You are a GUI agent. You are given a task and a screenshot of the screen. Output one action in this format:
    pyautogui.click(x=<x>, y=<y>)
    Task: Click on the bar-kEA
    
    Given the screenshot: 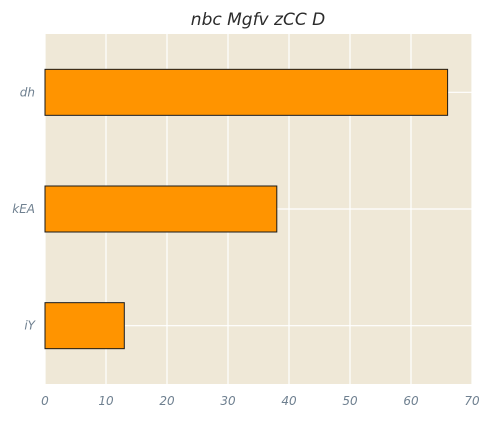 What is the action you would take?
    pyautogui.click(x=161, y=209)
    